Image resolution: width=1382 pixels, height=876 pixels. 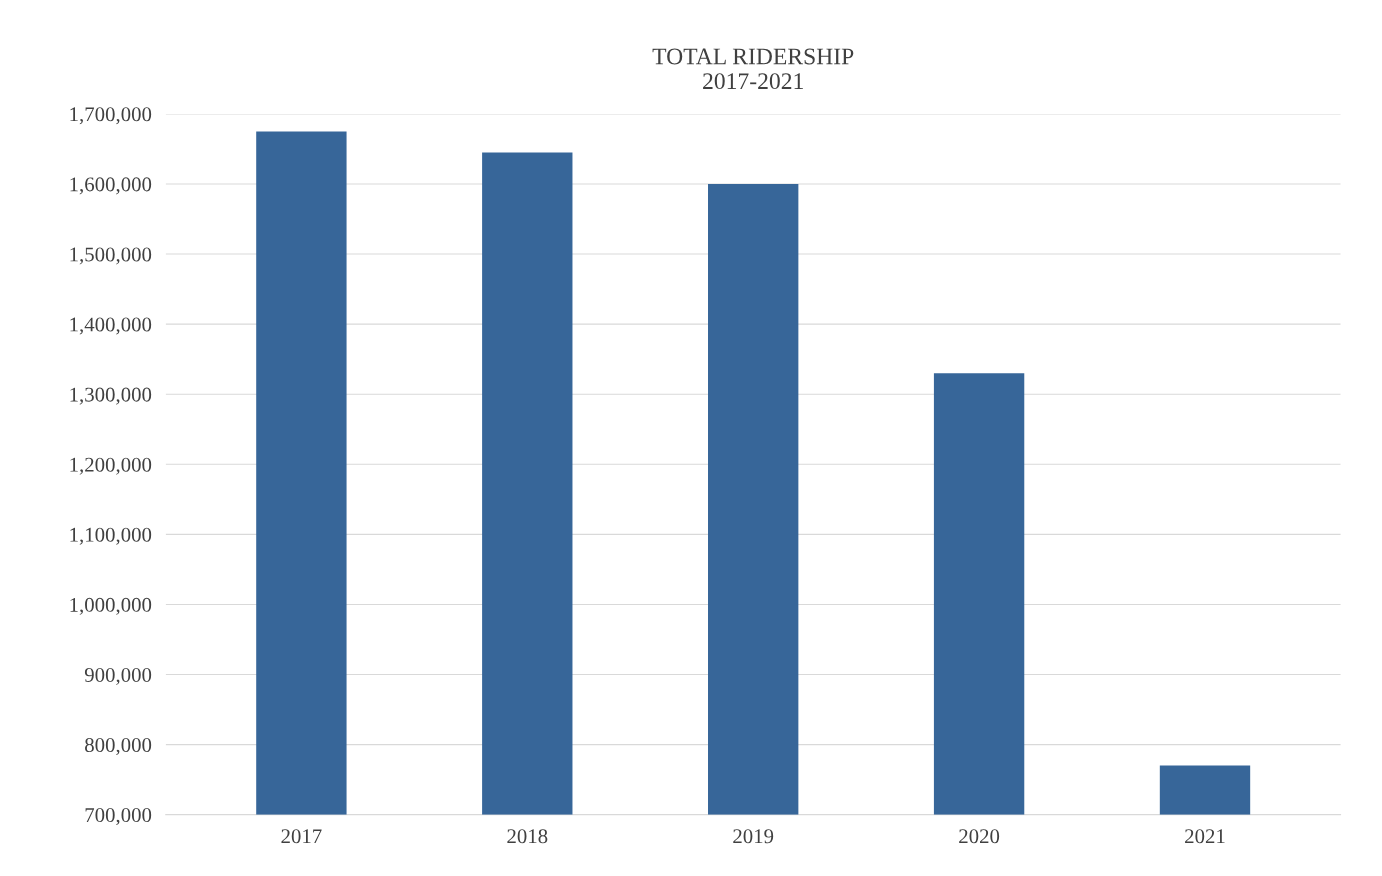 I want to click on y-tick-label: 900,000, so click(x=118, y=676).